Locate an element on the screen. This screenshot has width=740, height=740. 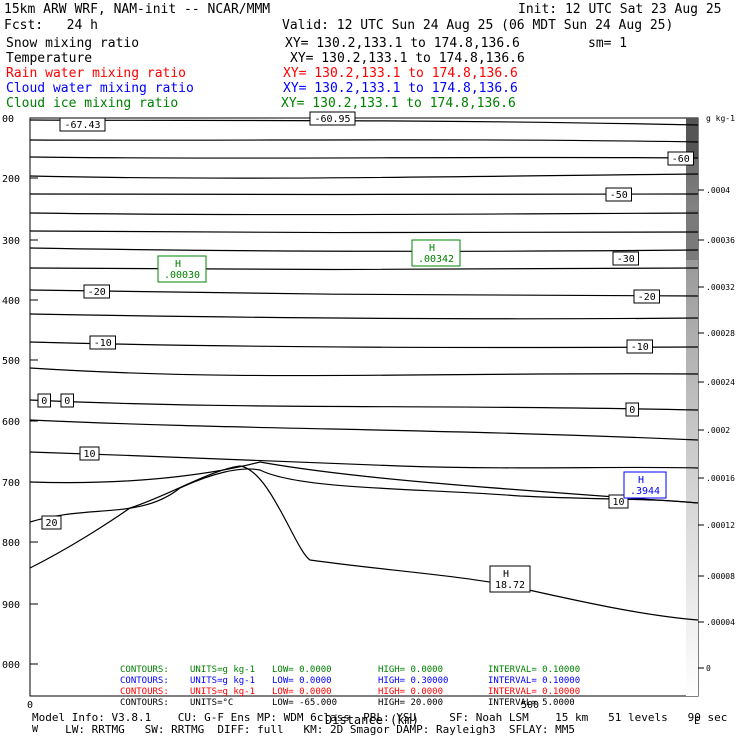
field-name-rain: Rain water mixing ratio is located at coordinates (96, 73).